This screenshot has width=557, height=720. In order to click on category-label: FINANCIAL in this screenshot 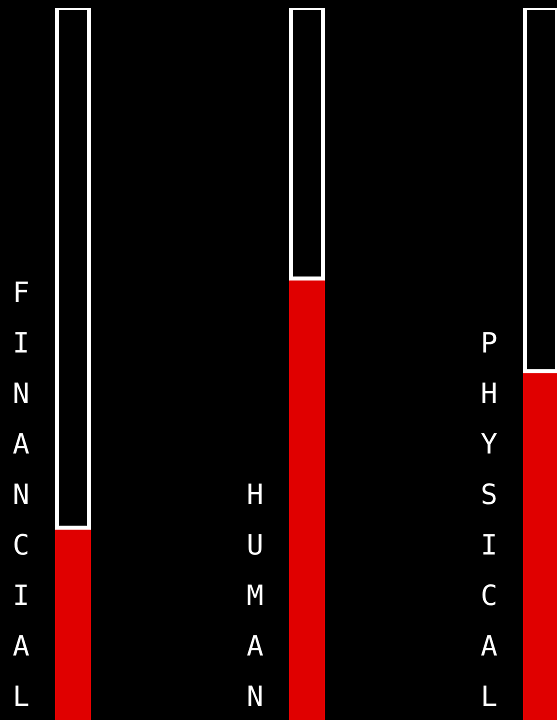, I will do `click(21, 494)`.